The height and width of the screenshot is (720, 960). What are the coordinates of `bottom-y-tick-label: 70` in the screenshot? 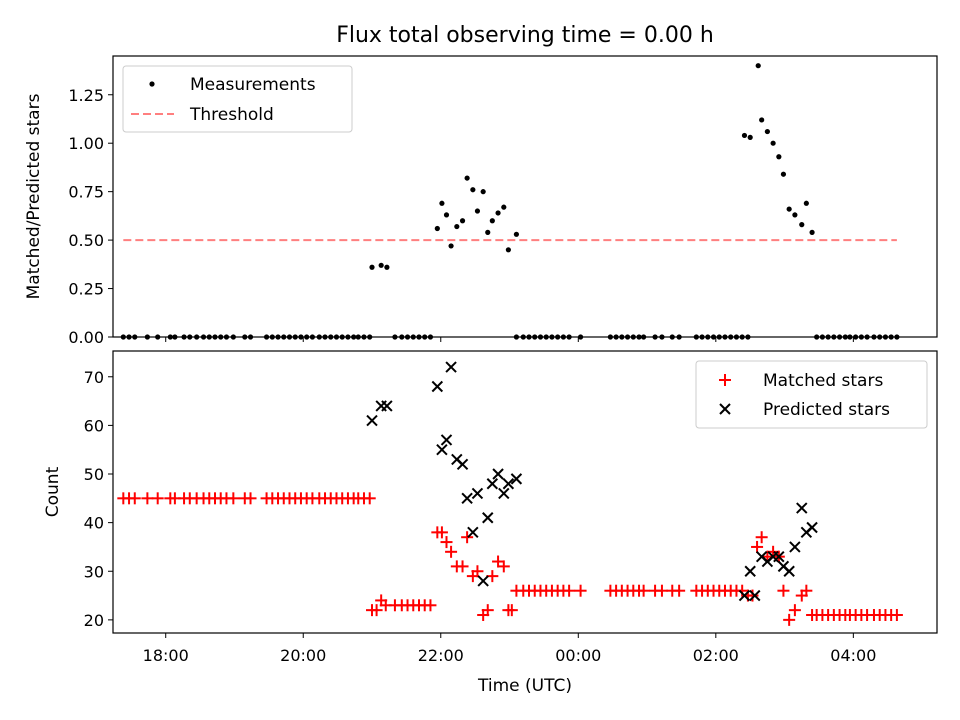 It's located at (94, 377).